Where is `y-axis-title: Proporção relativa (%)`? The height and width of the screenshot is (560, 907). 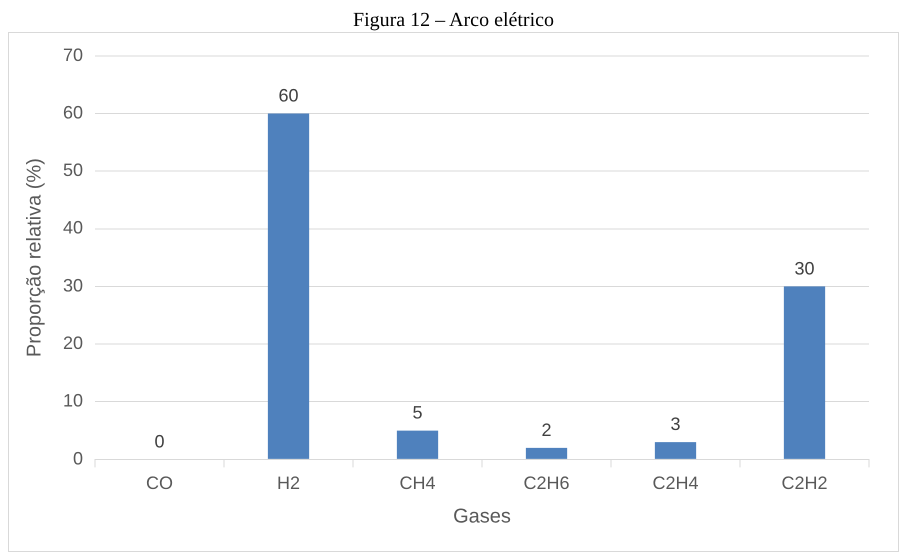 y-axis-title: Proporção relativa (%) is located at coordinates (35, 258).